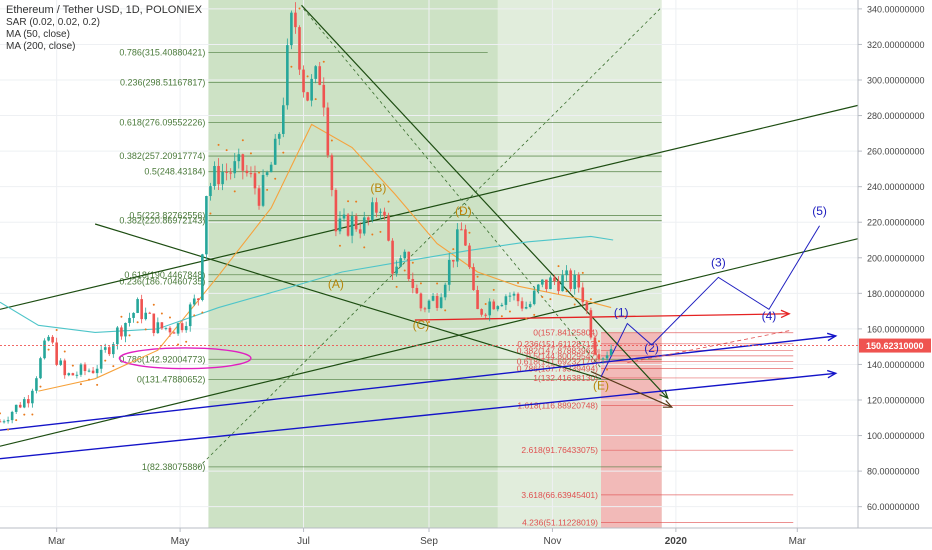 This screenshot has height=550, width=932. Describe the element at coordinates (164, 275) in the screenshot. I see `fib-green-label-7: 0.618(190.4467848)` at that location.